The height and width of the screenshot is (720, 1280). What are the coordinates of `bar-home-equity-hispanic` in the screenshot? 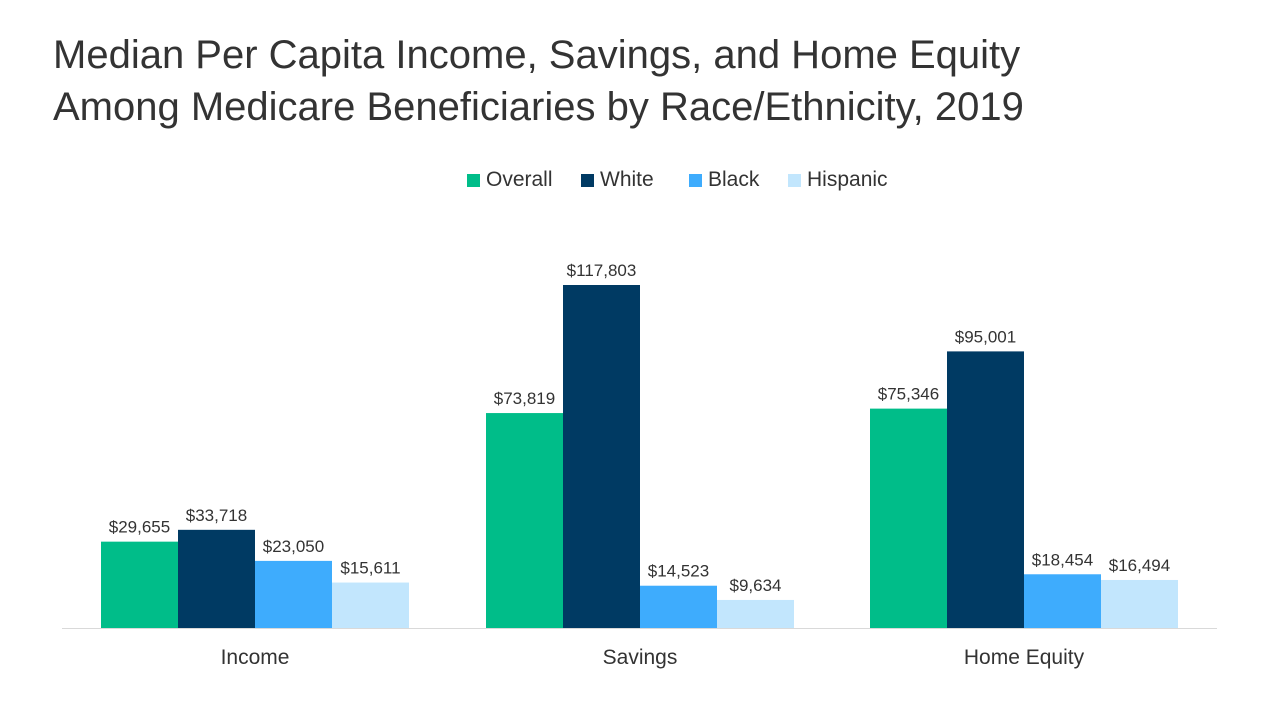 It's located at (1139, 603).